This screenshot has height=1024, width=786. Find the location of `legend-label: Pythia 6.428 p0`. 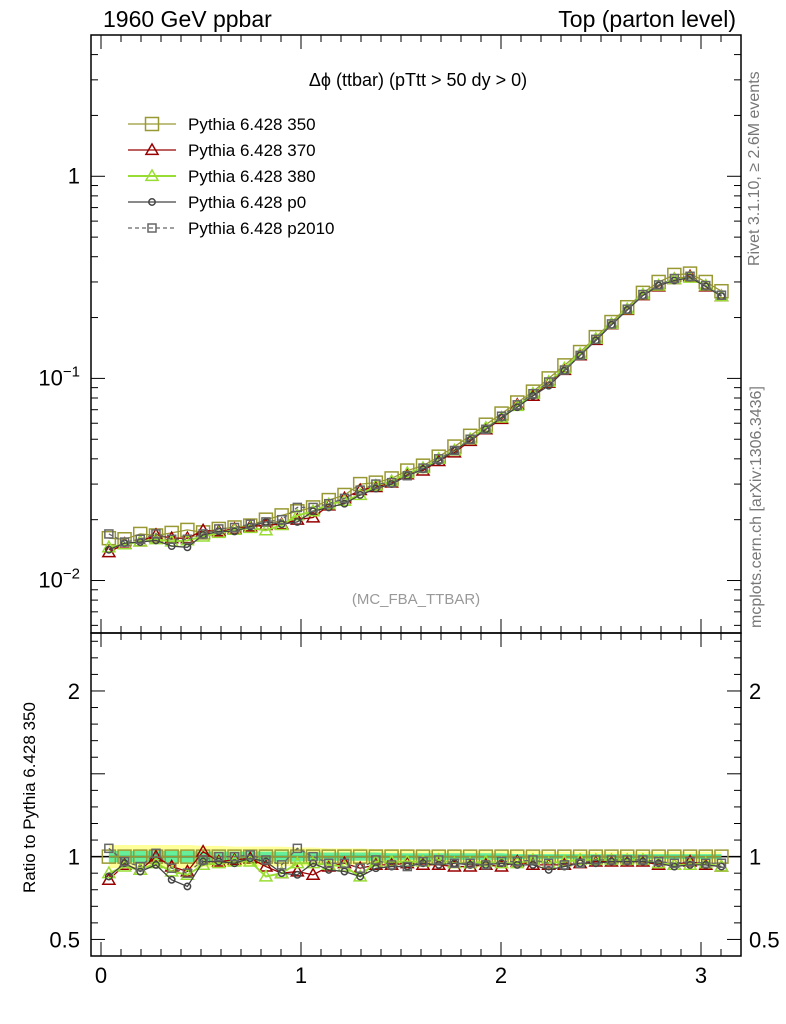

legend-label: Pythia 6.428 p0 is located at coordinates (247, 202).